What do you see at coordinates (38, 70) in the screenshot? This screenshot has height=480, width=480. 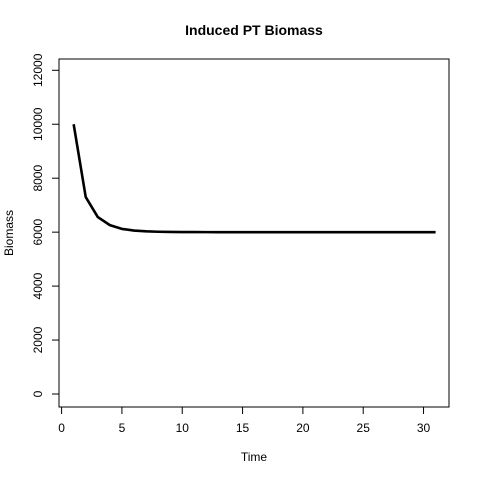 I see `y-tick-label: 12000` at bounding box center [38, 70].